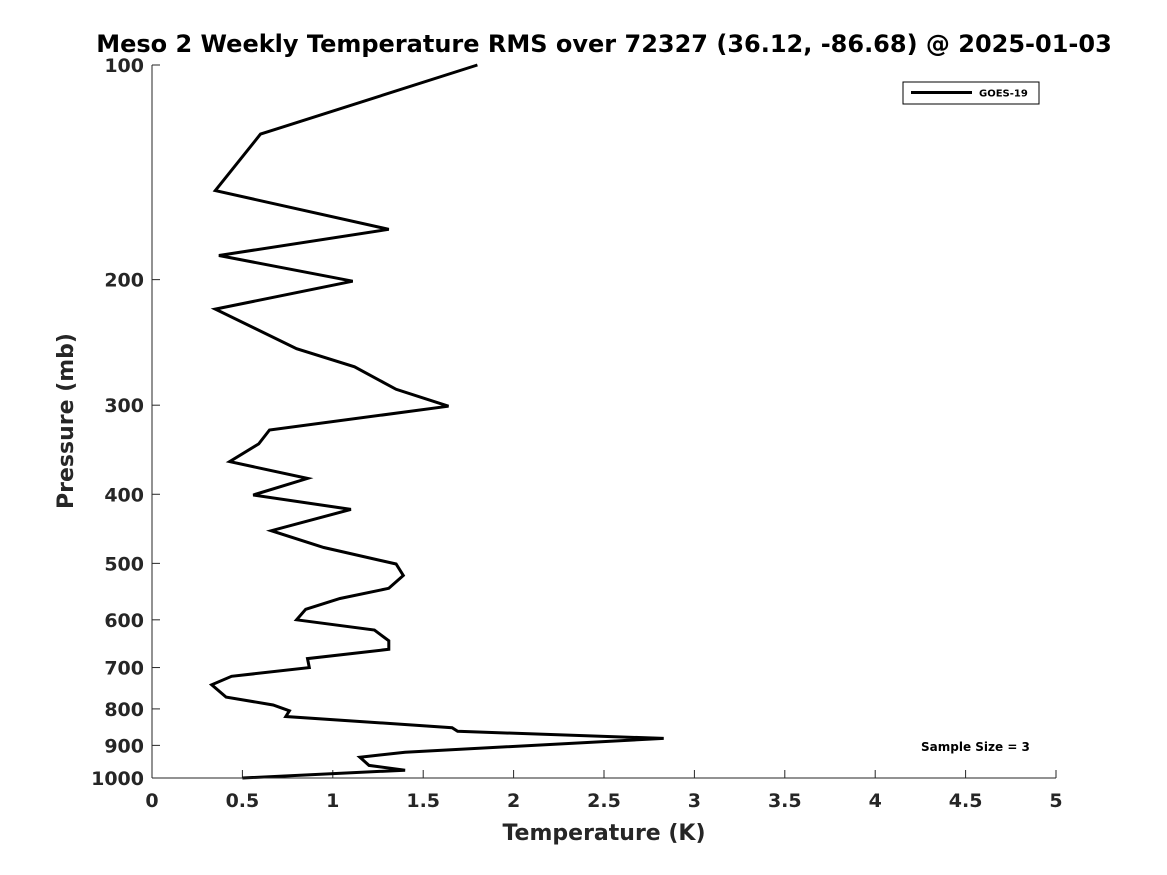 This screenshot has height=875, width=1167. Describe the element at coordinates (124, 495) in the screenshot. I see `y-tick-label: 400` at that location.